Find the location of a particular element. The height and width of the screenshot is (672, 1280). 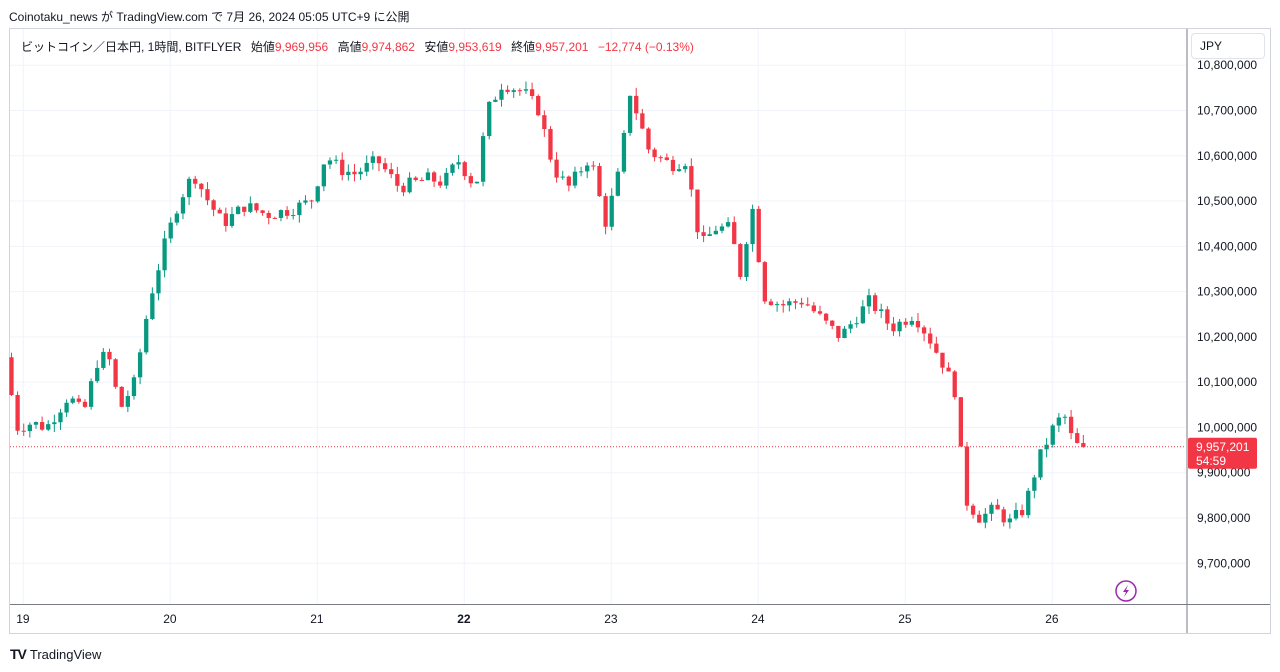

x-tick-label: 19 is located at coordinates (23, 619).